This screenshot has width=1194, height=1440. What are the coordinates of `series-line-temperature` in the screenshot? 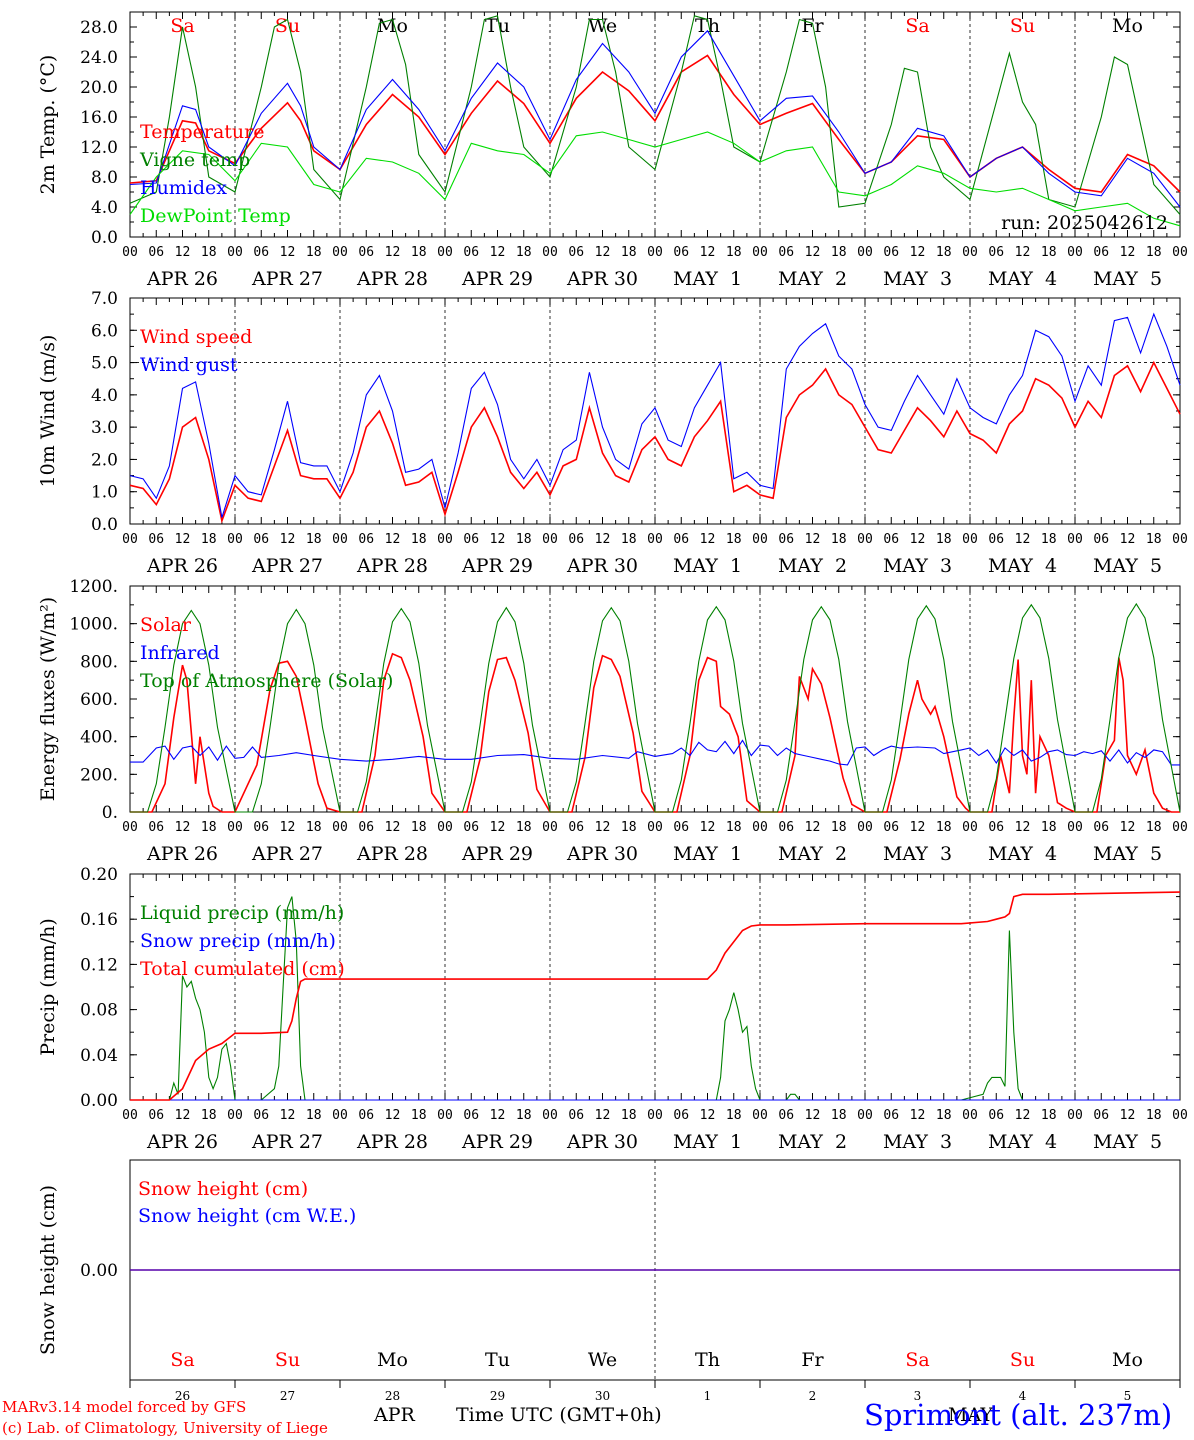 It's located at (655, 123).